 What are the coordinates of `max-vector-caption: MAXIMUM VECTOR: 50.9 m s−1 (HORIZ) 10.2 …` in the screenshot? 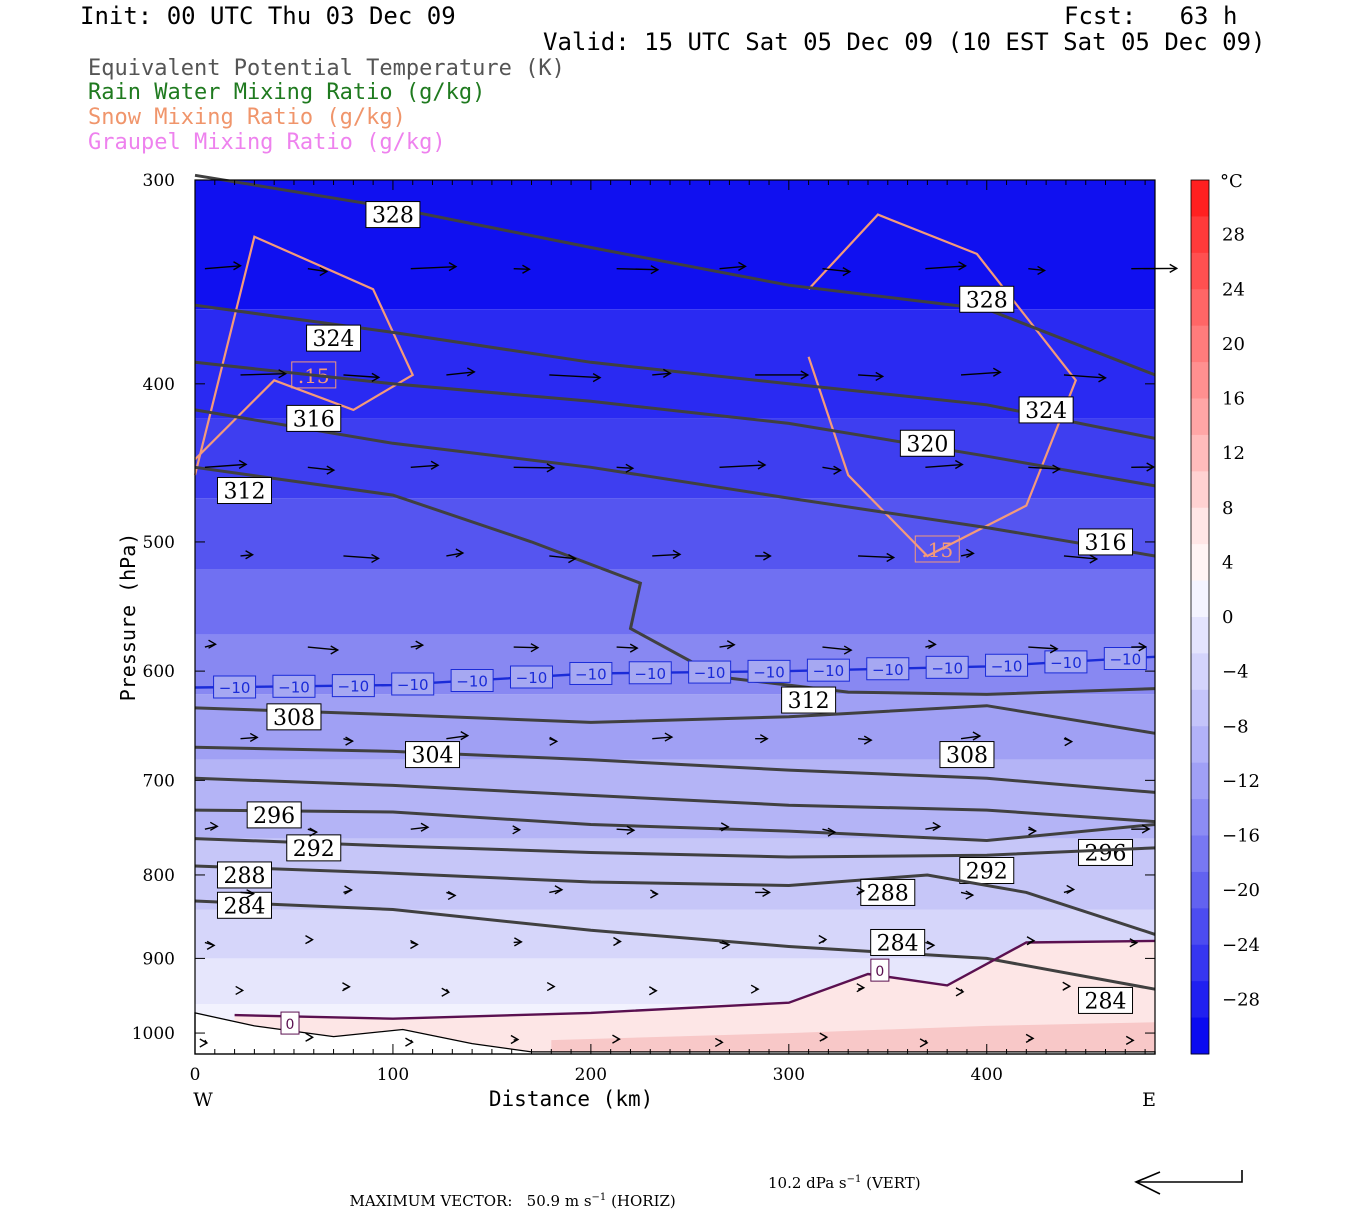 It's located at (508, 1201).